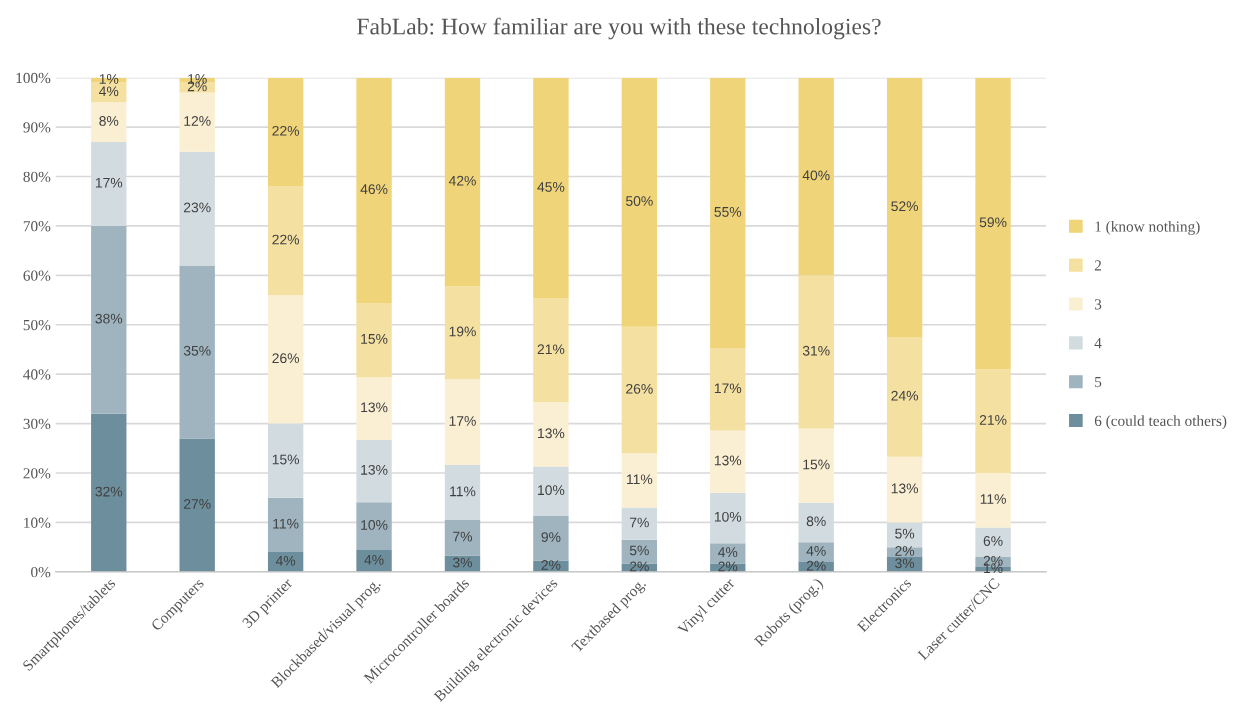 This screenshot has height=706, width=1238. Describe the element at coordinates (905, 563) in the screenshot. I see `data-label: 3%` at that location.